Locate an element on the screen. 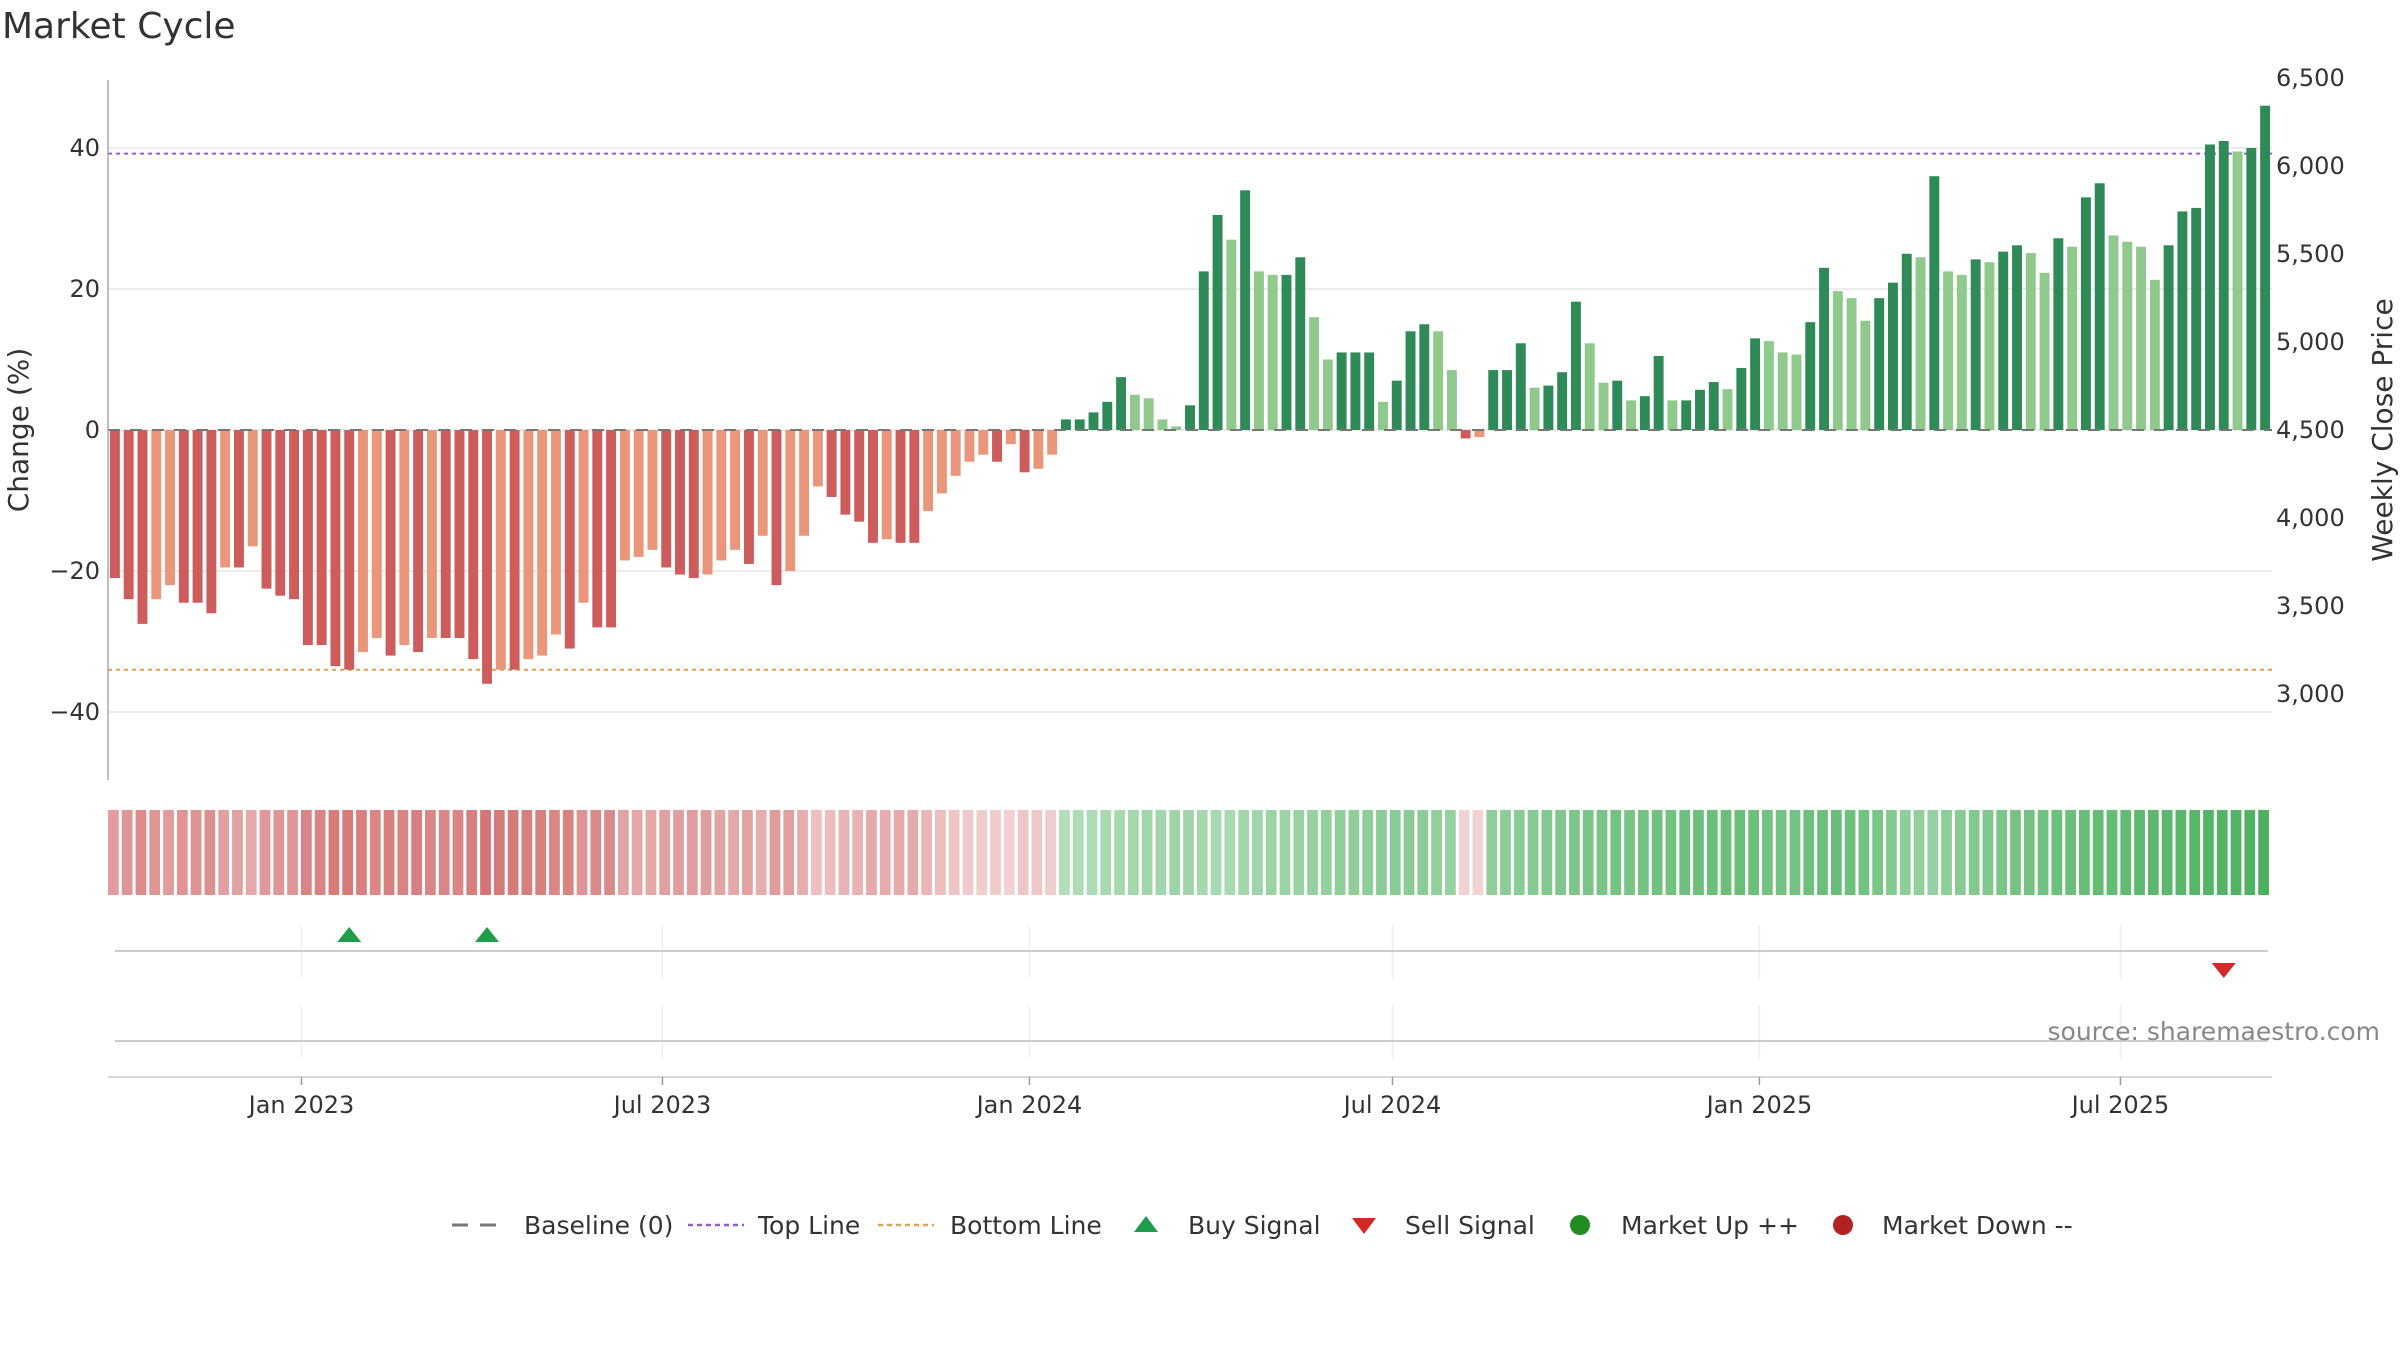 The image size is (2400, 1350). heat-strip is located at coordinates (1188, 852).